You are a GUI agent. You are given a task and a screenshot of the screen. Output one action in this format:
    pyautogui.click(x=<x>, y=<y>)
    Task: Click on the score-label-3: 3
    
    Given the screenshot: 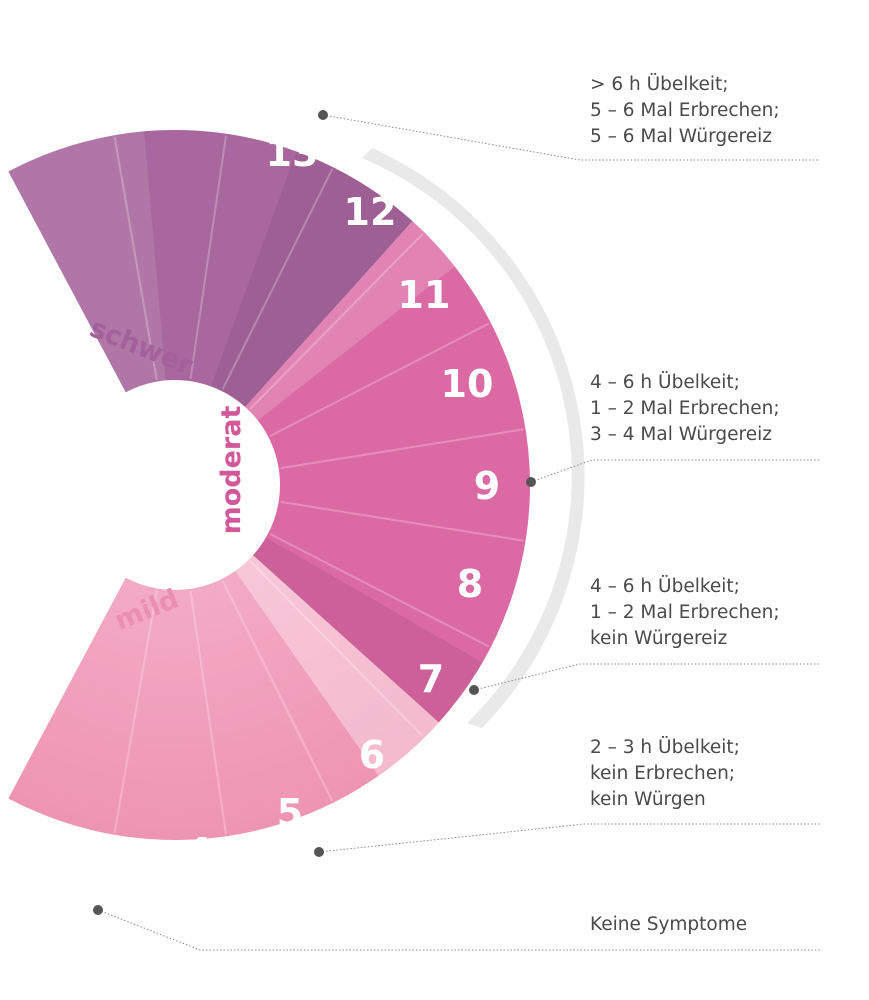 What is the action you would take?
    pyautogui.click(x=100, y=872)
    